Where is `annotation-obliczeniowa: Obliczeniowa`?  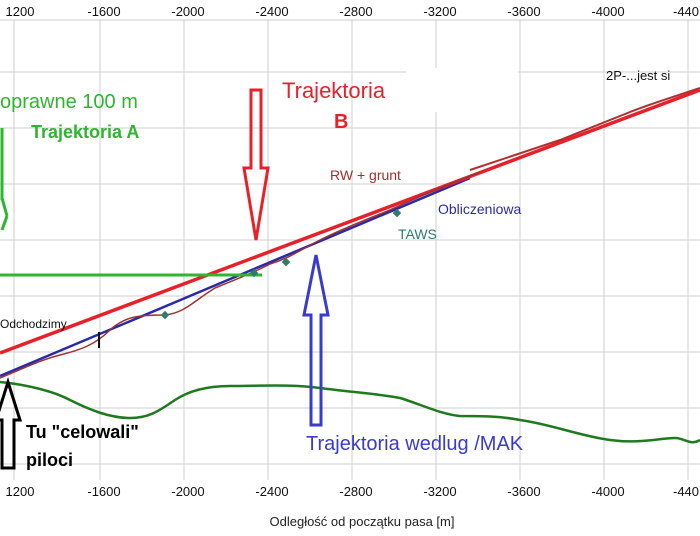 annotation-obliczeniowa: Obliczeniowa is located at coordinates (479, 209).